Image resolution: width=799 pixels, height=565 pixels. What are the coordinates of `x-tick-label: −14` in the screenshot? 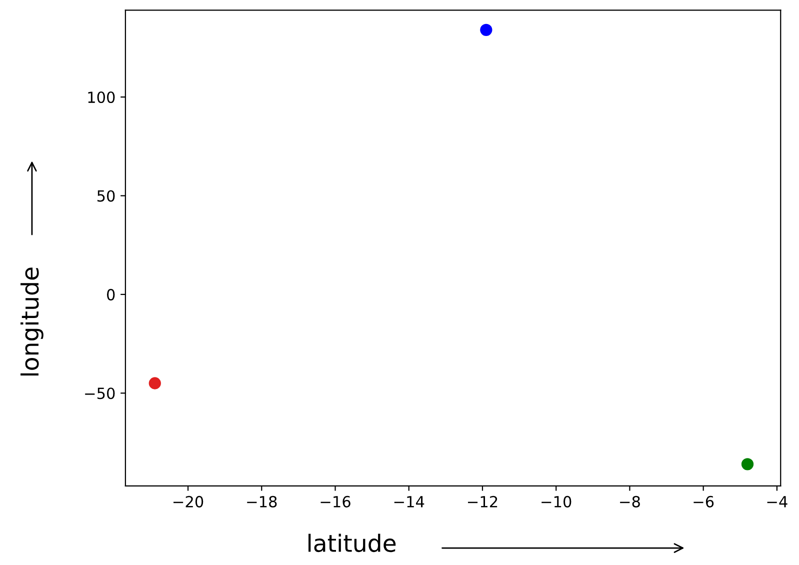 It's located at (409, 502).